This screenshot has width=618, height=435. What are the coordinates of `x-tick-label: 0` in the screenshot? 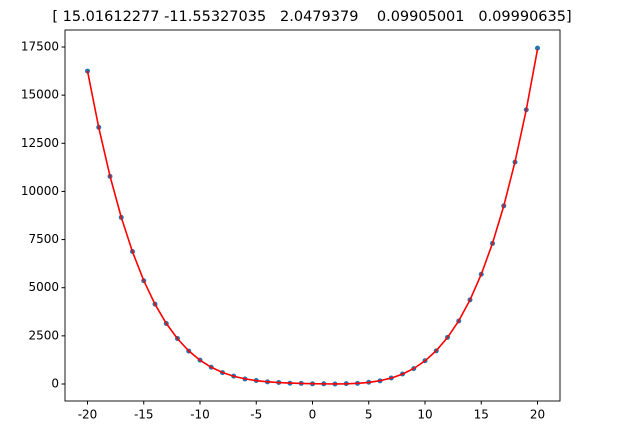 It's located at (313, 415).